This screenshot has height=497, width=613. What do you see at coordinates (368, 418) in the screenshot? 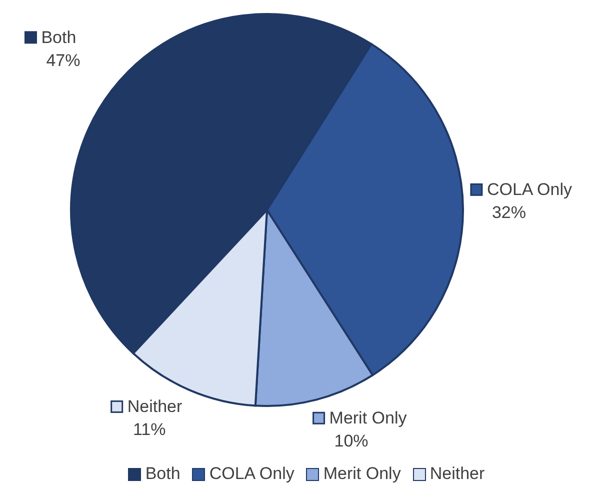
I see `legend-label: Merit Only` at bounding box center [368, 418].